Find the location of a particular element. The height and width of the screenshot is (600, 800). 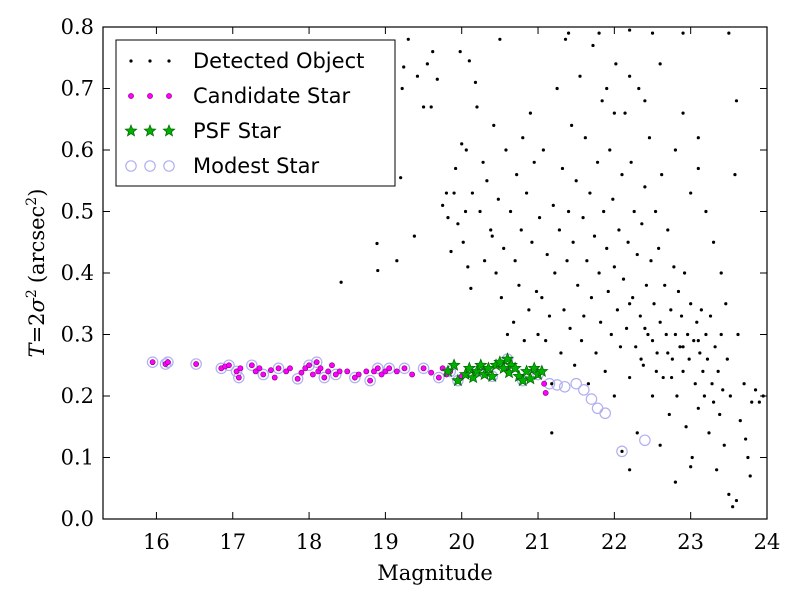

legend-label-candidate-star: Candidate Star is located at coordinates (271, 96).